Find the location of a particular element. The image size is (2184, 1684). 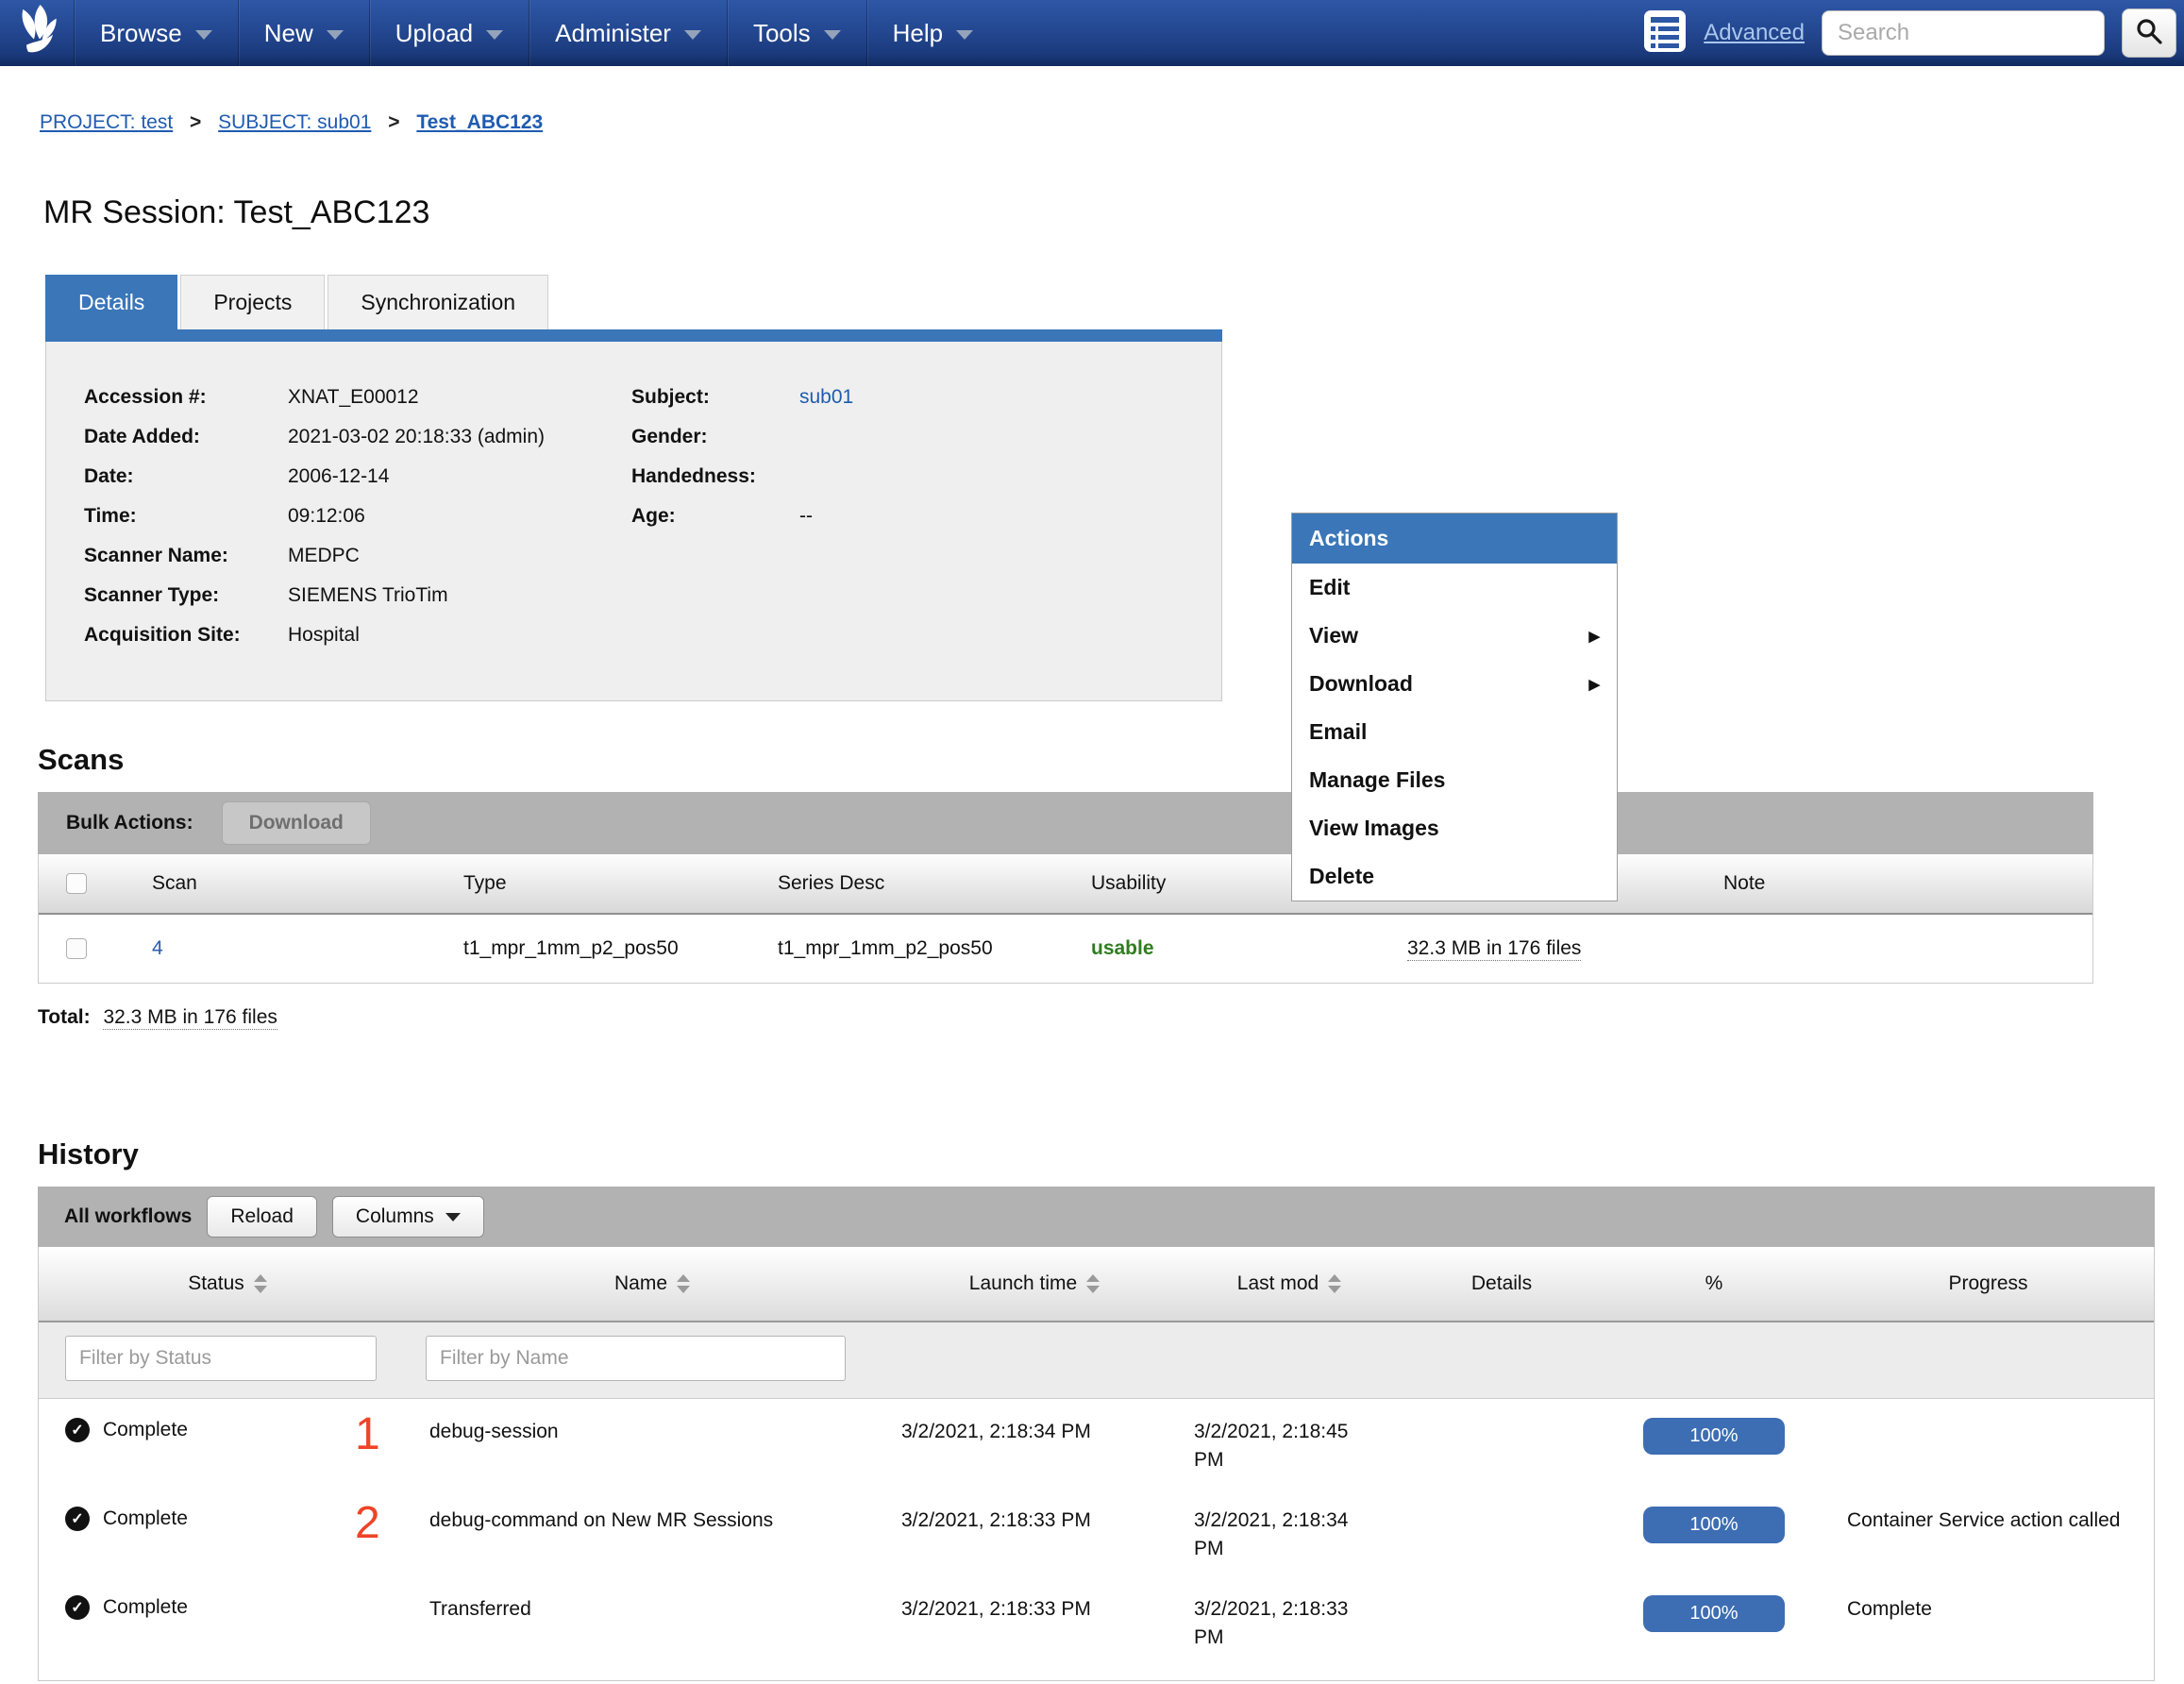

history-col-status: Status is located at coordinates (227, 1284).